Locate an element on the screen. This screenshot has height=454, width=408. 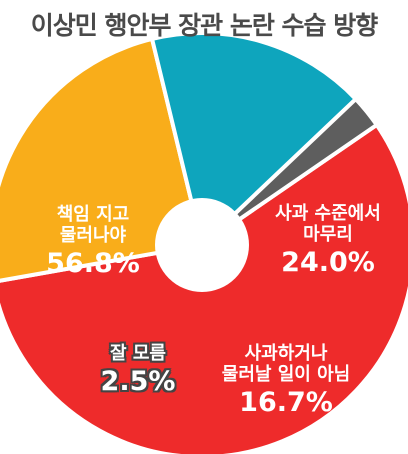
slice-label-not-needed: 사과하거나 물러날 일이 아님 16.7% is located at coordinates (286, 381).